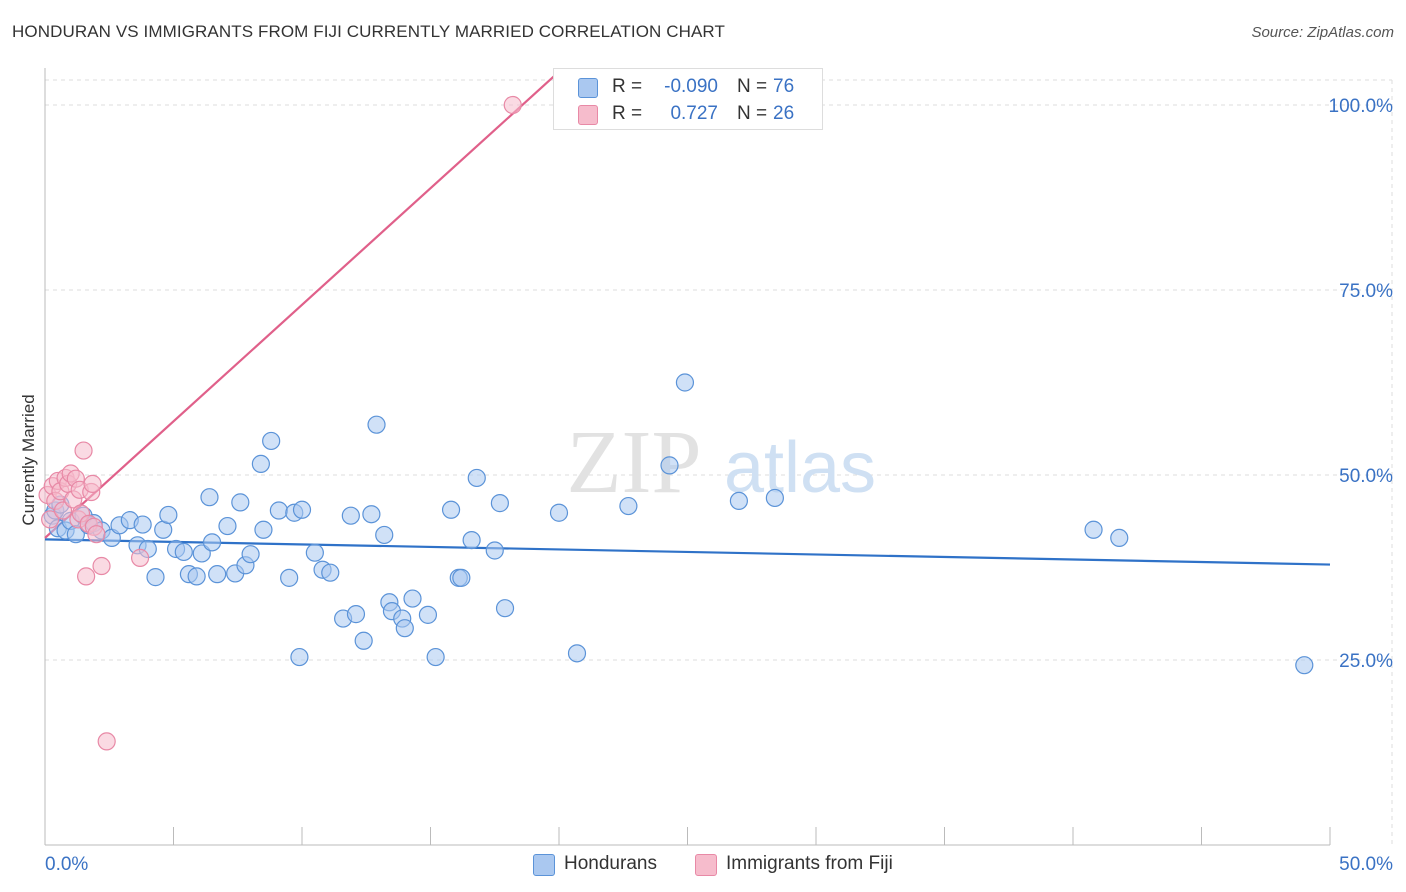 The image size is (1406, 892). What do you see at coordinates (588, 115) in the screenshot?
I see `legend-swatch-fiji` at bounding box center [588, 115].